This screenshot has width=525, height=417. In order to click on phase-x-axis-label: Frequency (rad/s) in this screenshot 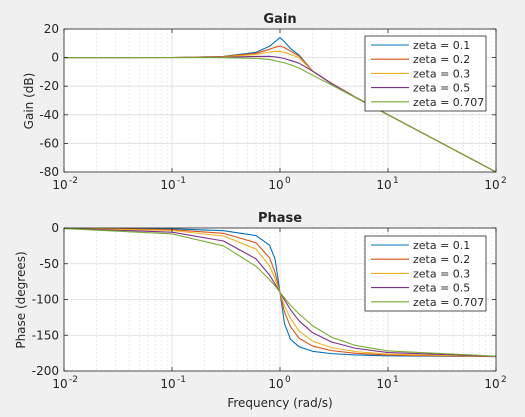, I will do `click(279, 403)`.